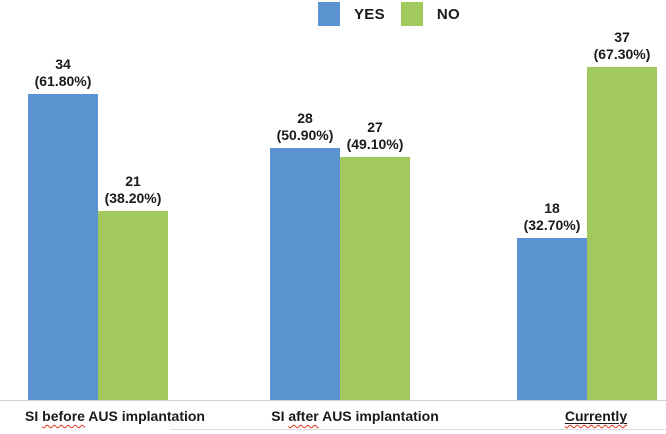  What do you see at coordinates (375, 135) in the screenshot?
I see `bar-value-label-no-1: 27 (49.10%)` at bounding box center [375, 135].